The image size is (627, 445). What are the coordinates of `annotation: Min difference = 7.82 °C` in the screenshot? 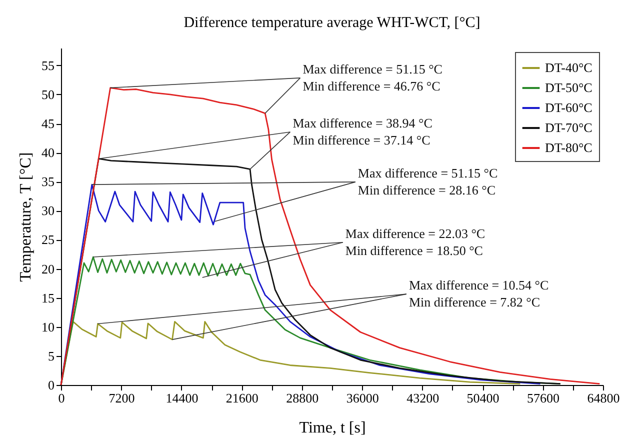 It's located at (474, 302).